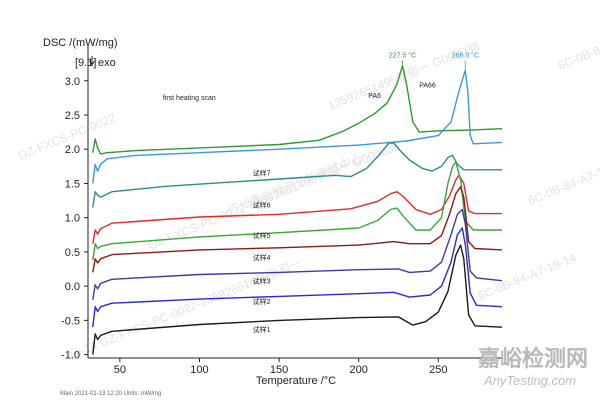 The width and height of the screenshot is (600, 406). Describe the element at coordinates (72, 116) in the screenshot. I see `y-tick-label: 2.5` at that location.